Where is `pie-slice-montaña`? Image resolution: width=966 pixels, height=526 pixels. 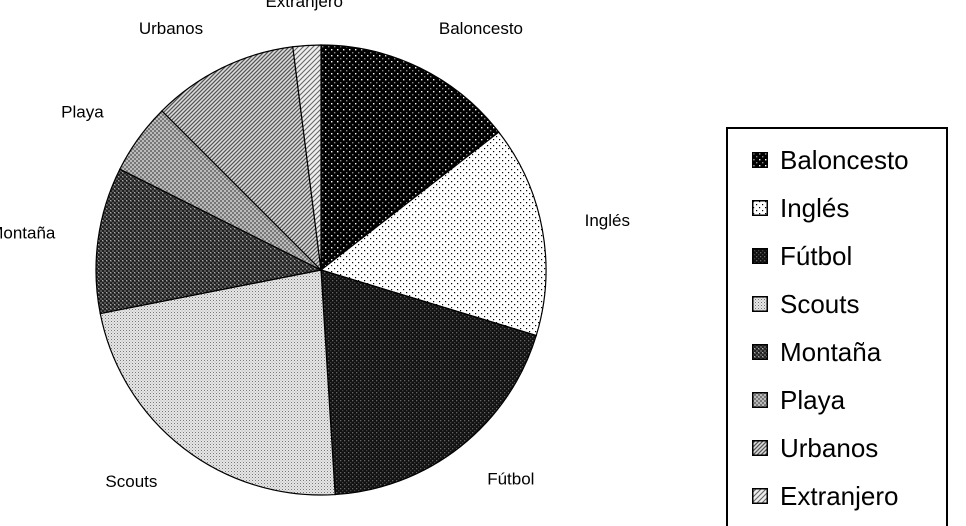
pie-slice-montaña is located at coordinates (209, 241).